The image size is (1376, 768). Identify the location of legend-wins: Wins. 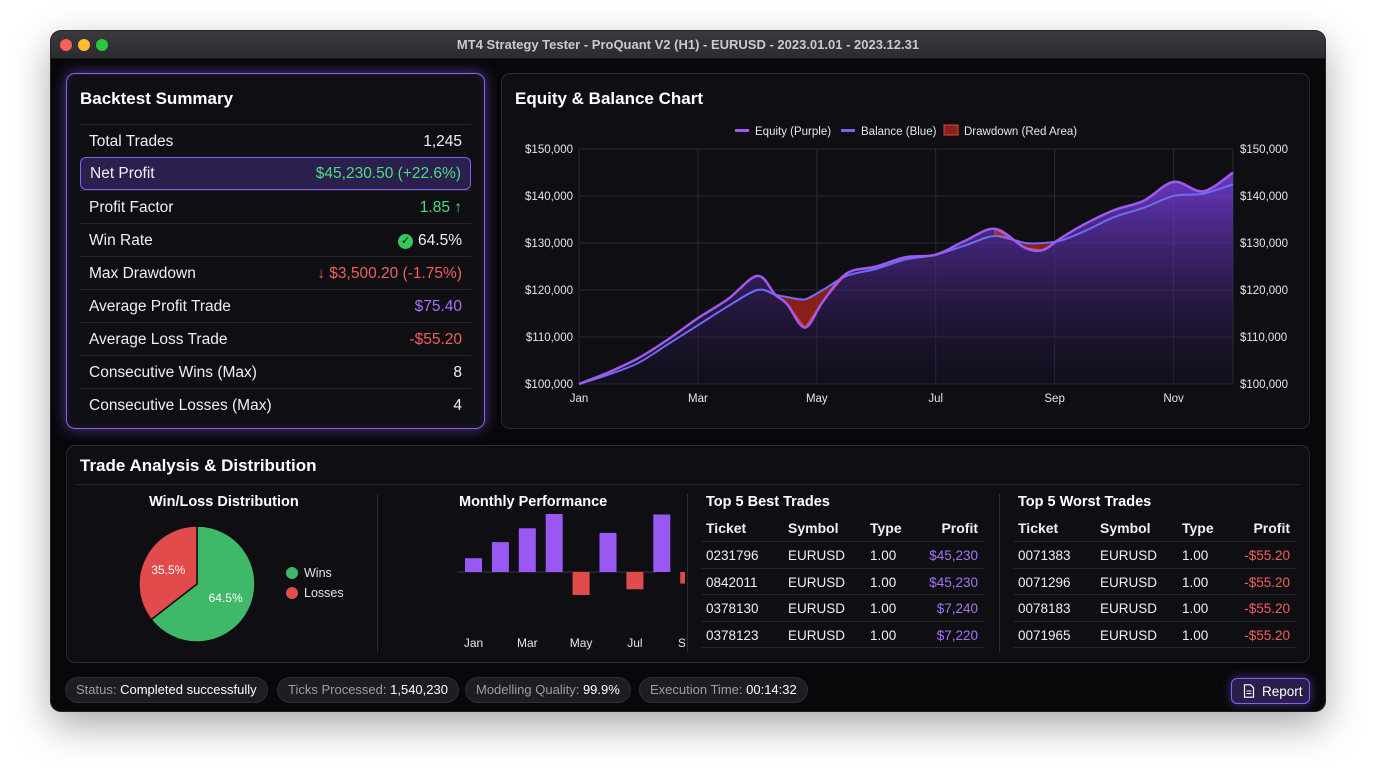
(309, 573).